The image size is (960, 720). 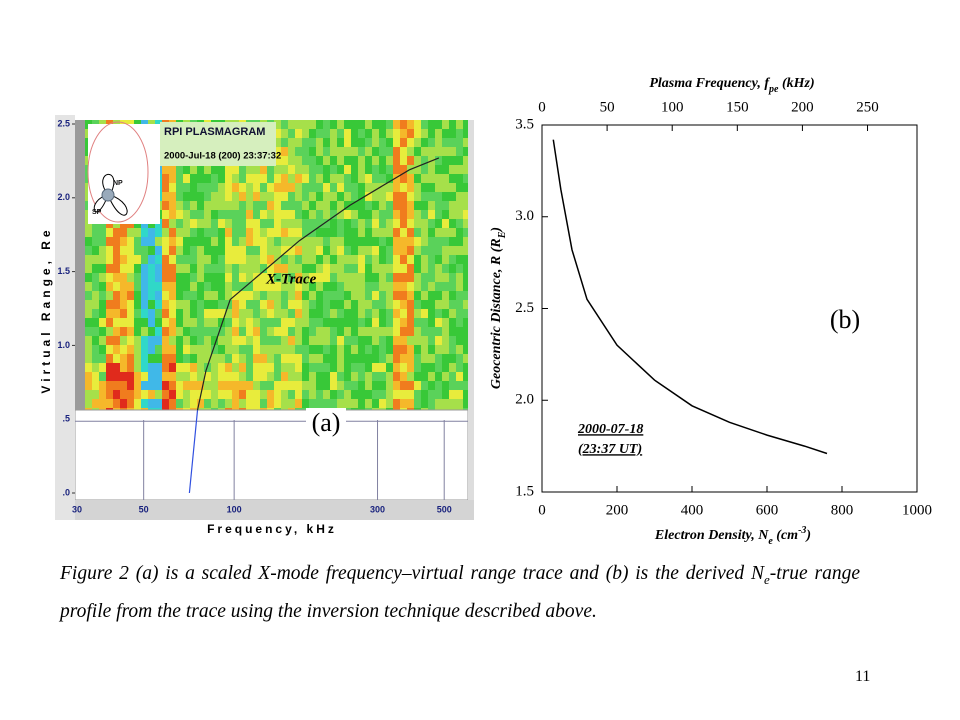 I want to click on plot-title: RPI PLASMAGRAM, so click(x=214, y=132).